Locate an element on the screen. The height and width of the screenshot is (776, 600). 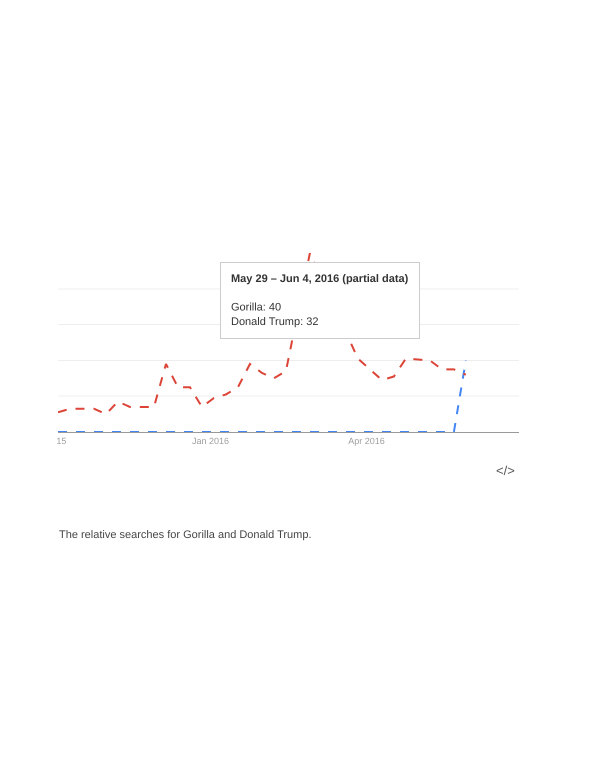
annotation: Gorilla: 40 is located at coordinates (256, 308).